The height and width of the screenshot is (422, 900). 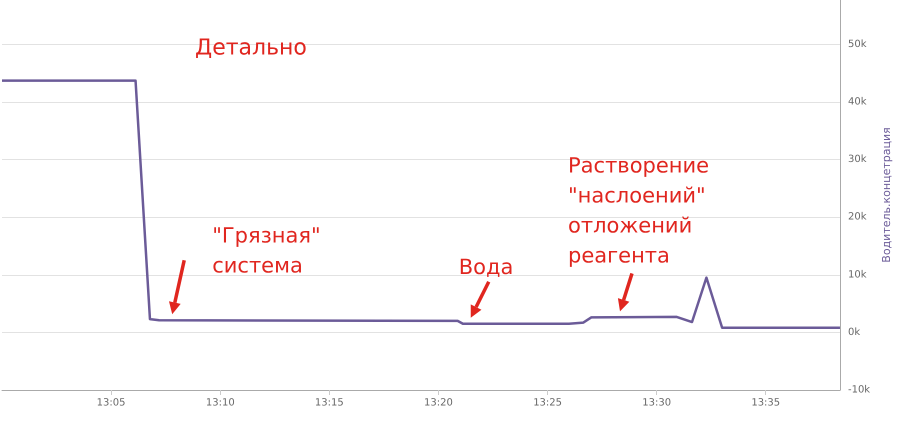 I want to click on y-tick-label: 20k, so click(x=857, y=217).